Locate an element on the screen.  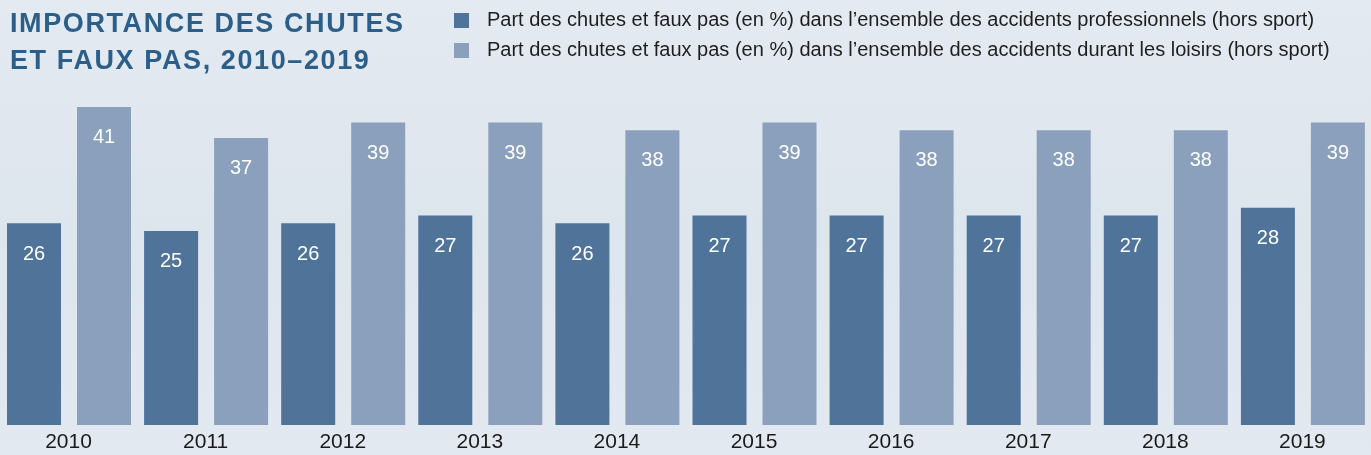
x-tick-label: 2016 is located at coordinates (891, 440).